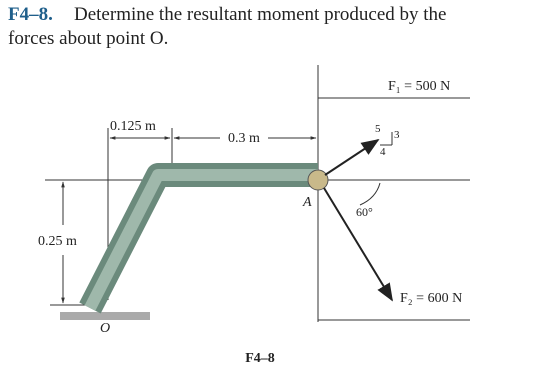  I want to click on joint-a, so click(318, 180).